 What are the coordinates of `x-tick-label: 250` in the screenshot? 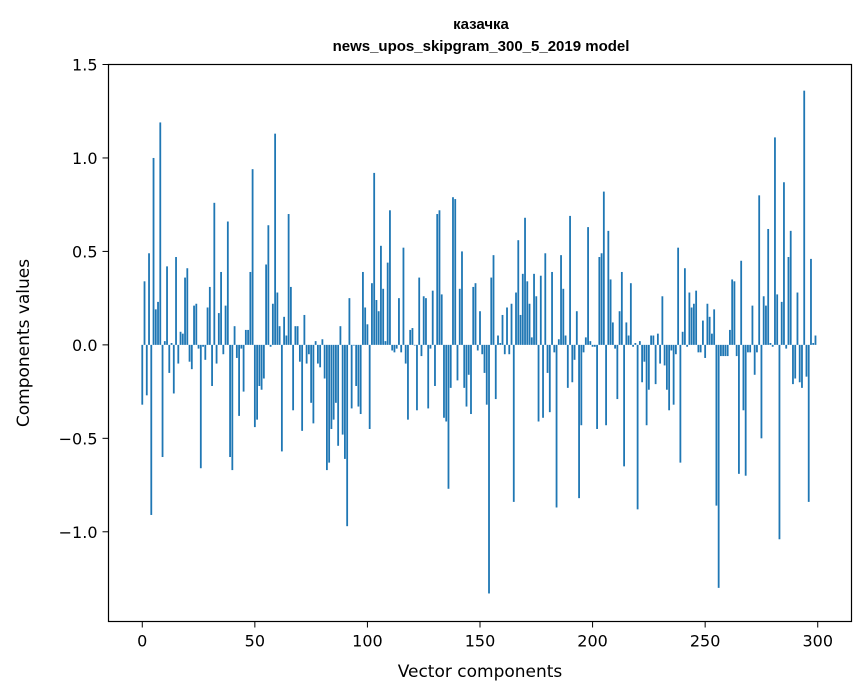 It's located at (705, 641).